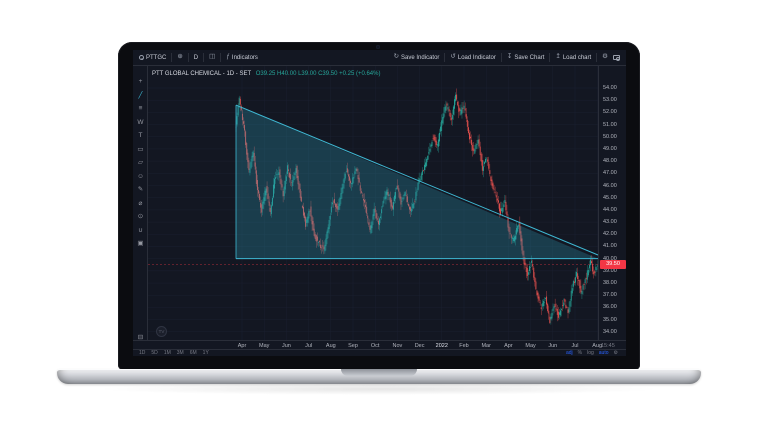  Describe the element at coordinates (140, 337) in the screenshot. I see `remove-drawings-button: ⊟` at that location.